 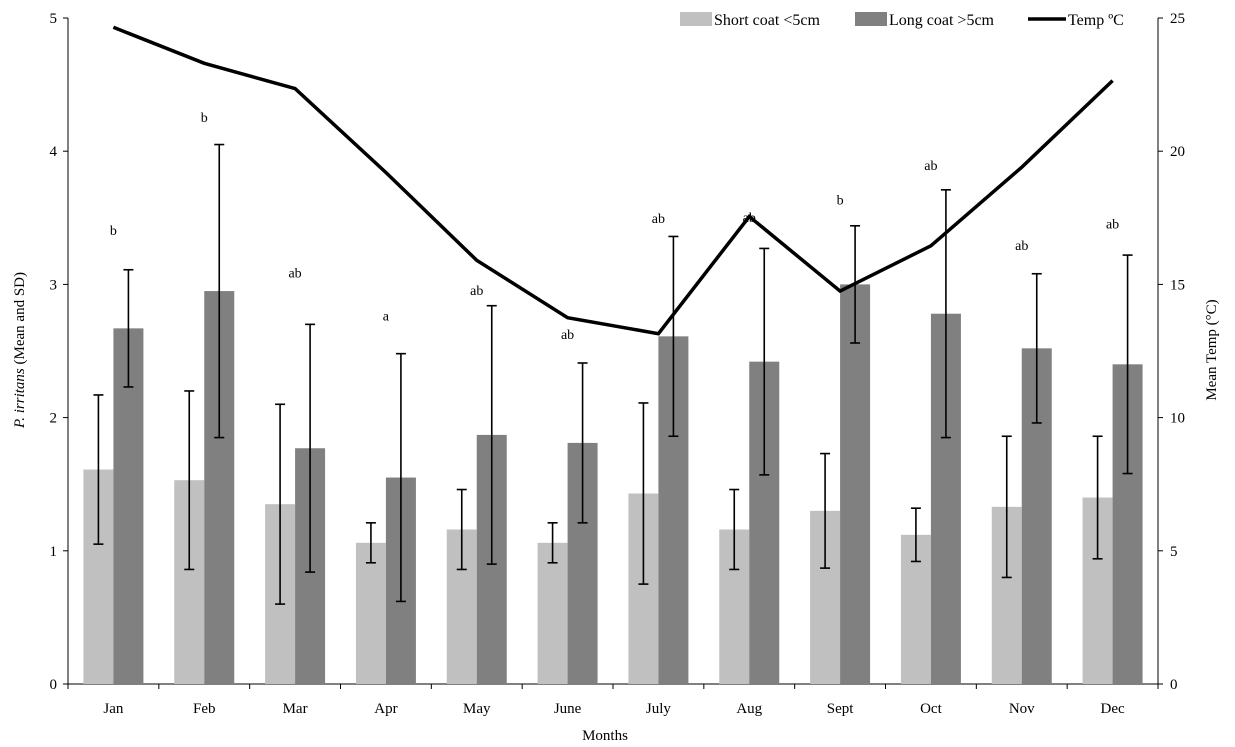 I want to click on y-axis-title-rest: (Mean and SD), so click(x=20, y=320).